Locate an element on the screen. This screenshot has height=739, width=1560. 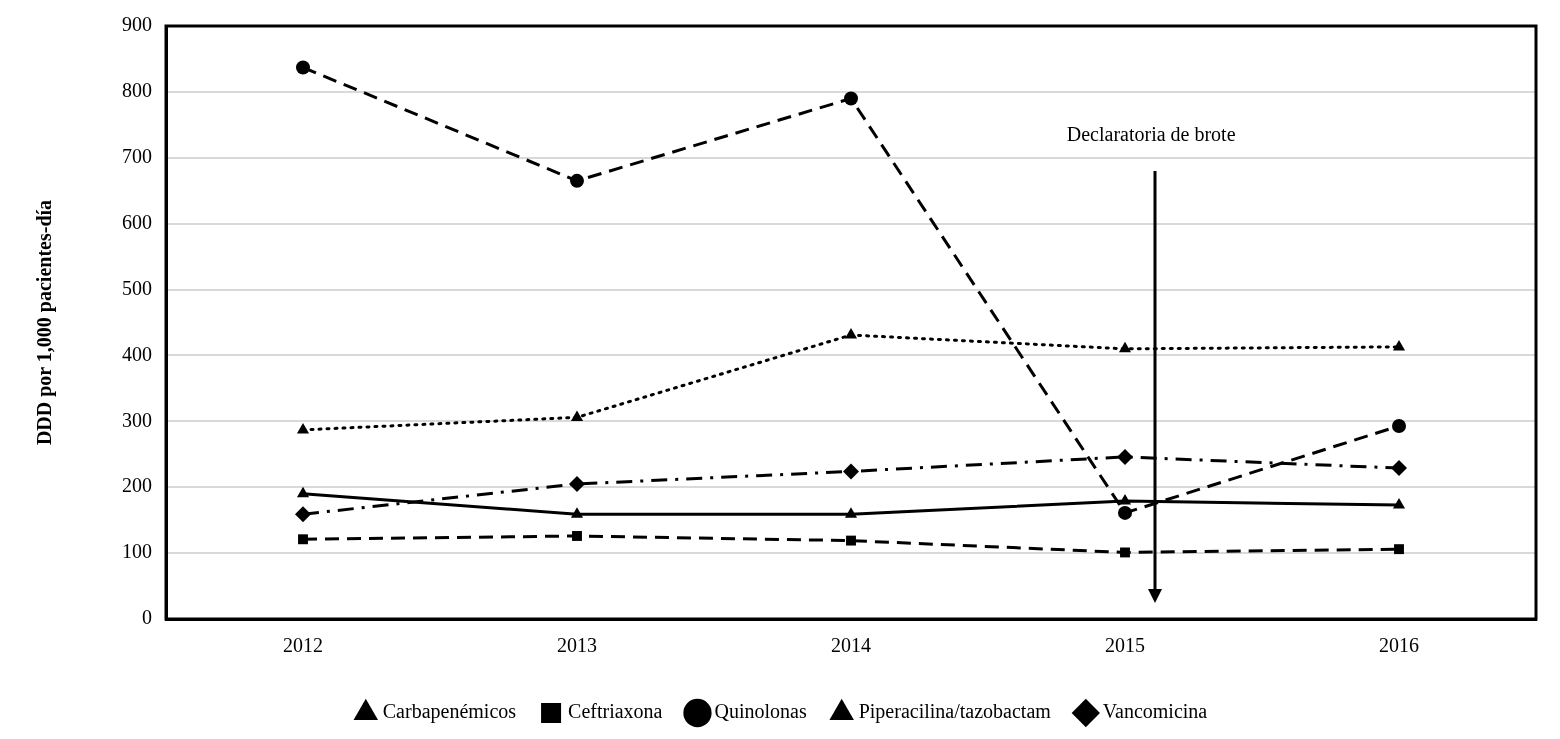
x-tick-label: 2013 is located at coordinates (577, 645).